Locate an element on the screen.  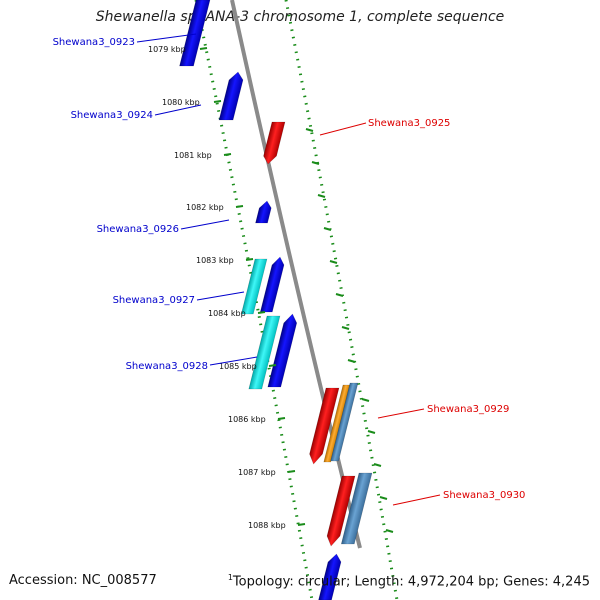
gene-Shewana3_0928-cyan is located at coordinates (264, 352).